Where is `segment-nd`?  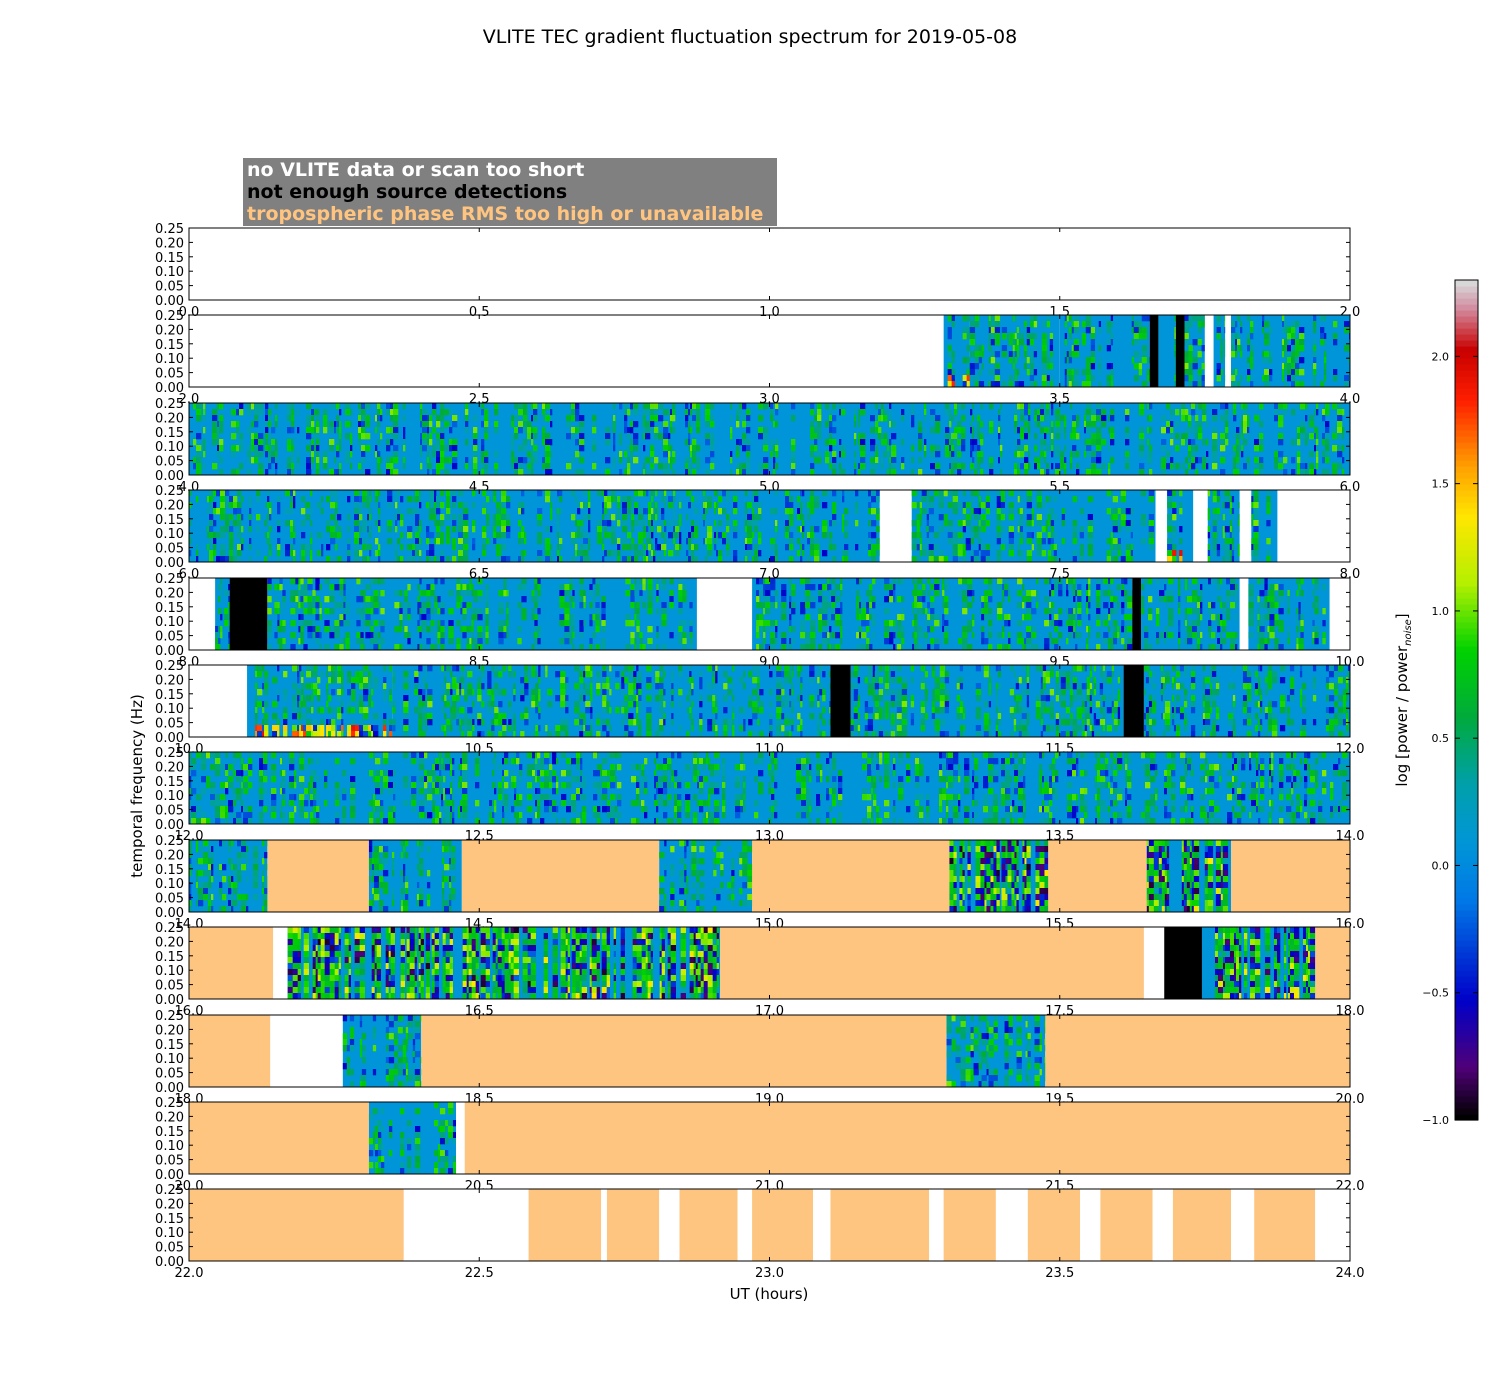
segment-nd is located at coordinates (1154, 351).